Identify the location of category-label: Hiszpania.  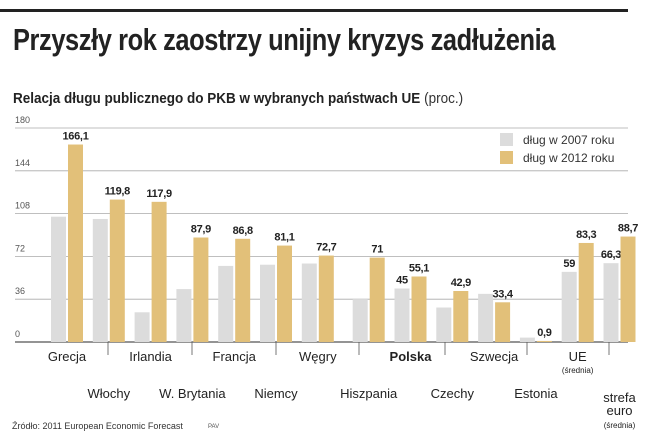
(369, 393).